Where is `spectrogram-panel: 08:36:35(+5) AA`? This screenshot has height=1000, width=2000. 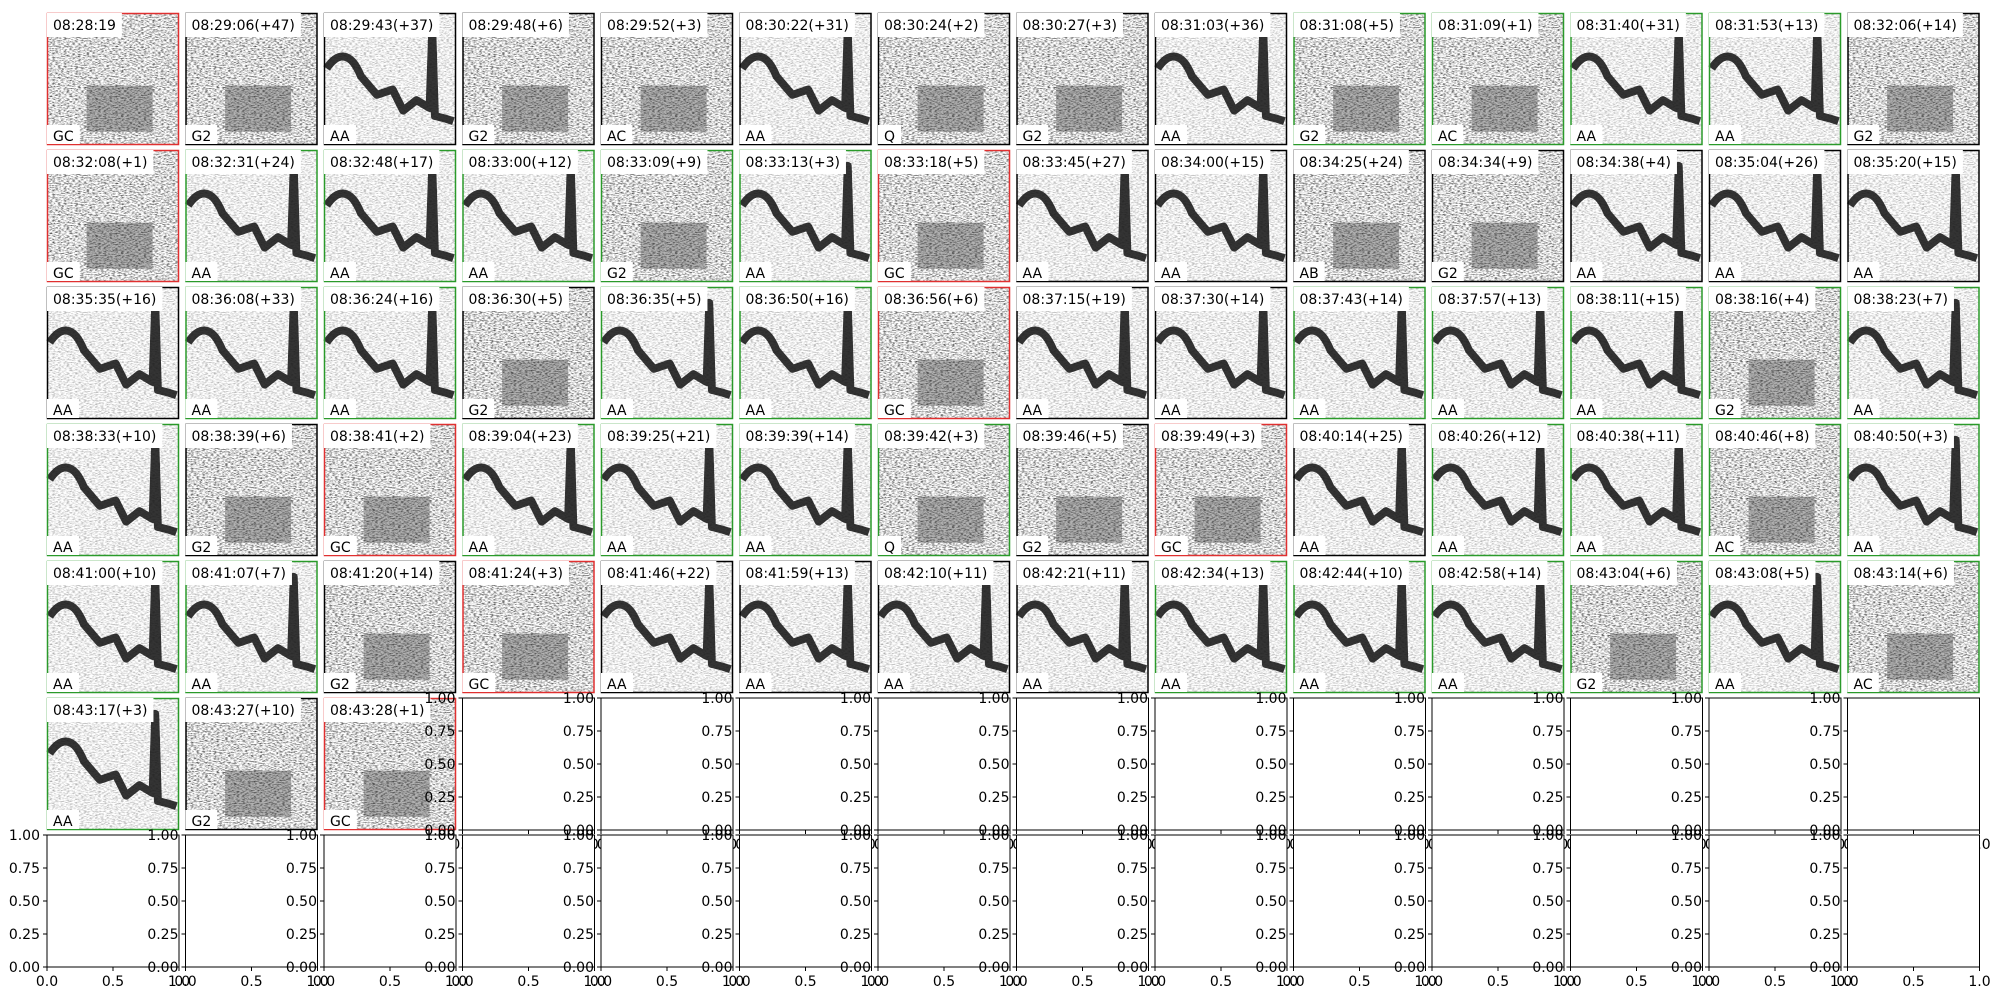 spectrogram-panel: 08:36:35(+5) AA is located at coordinates (667, 353).